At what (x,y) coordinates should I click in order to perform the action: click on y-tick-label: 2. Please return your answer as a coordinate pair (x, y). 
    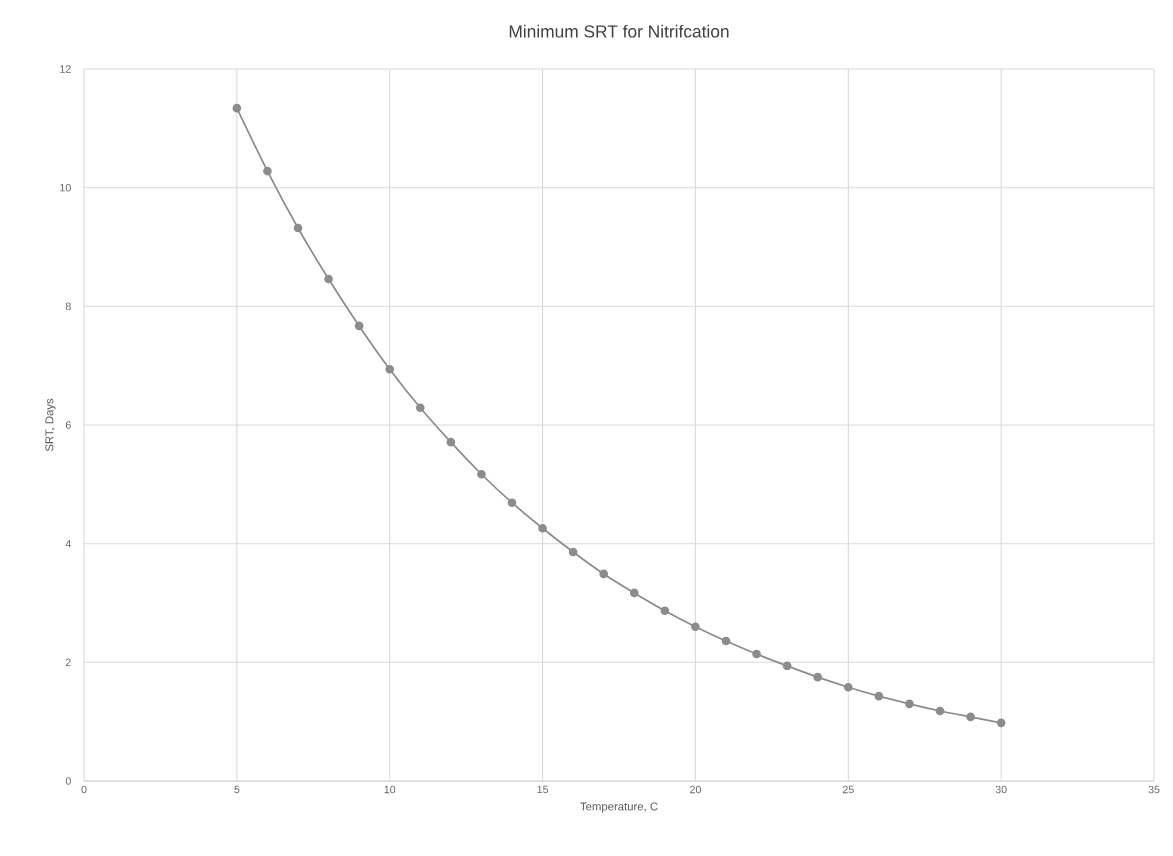
    Looking at the image, I should click on (68, 662).